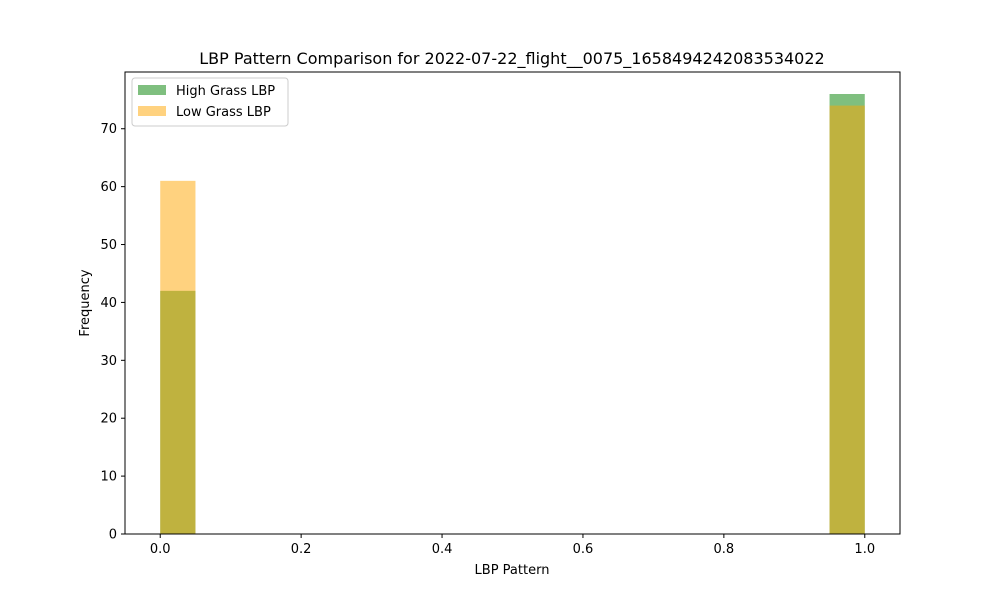  I want to click on x-axis: 0.0 0.2 0.4 0.6 0.8 1.0, so click(512, 545).